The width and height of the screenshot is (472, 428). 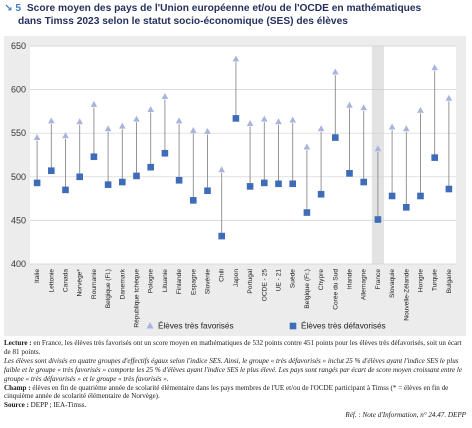 What do you see at coordinates (18, 90) in the screenshot?
I see `y-tick-label: 600` at bounding box center [18, 90].